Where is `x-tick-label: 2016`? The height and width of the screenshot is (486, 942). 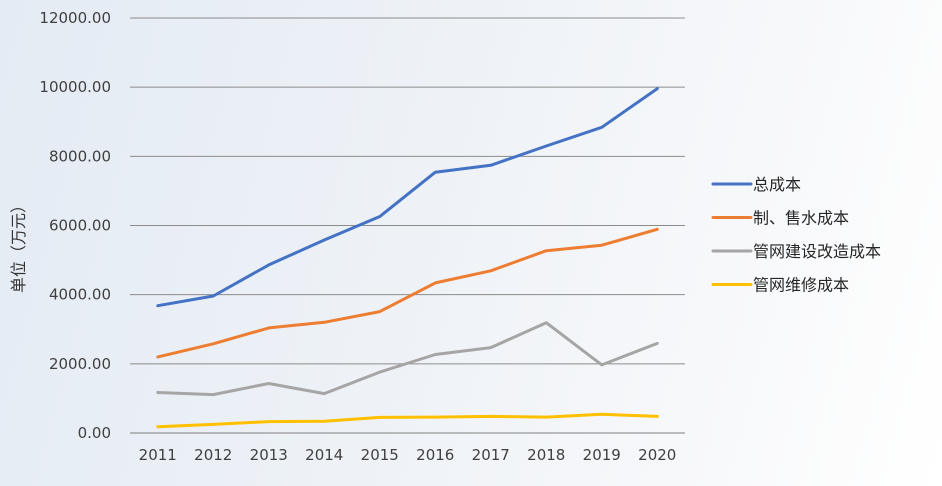 x-tick-label: 2016 is located at coordinates (435, 455).